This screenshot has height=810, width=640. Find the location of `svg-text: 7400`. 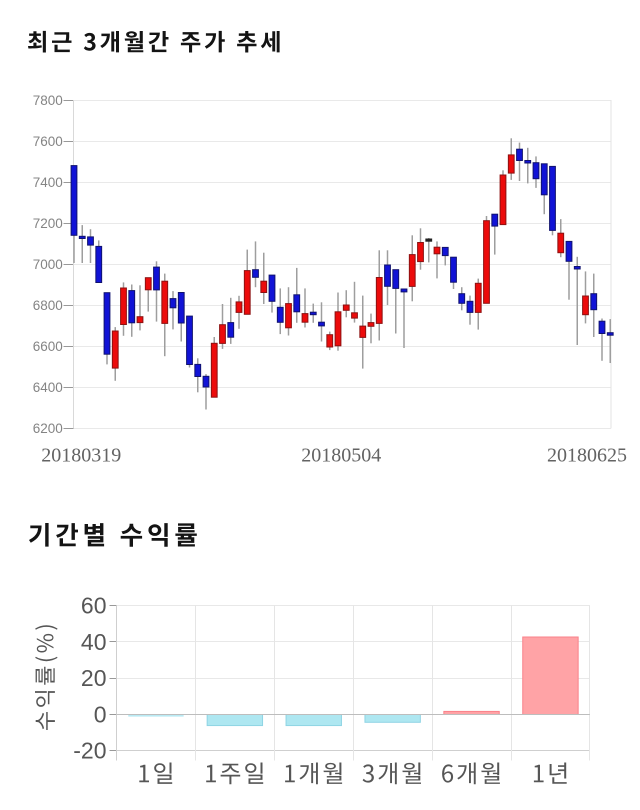

svg-text: 7400 is located at coordinates (48, 182).